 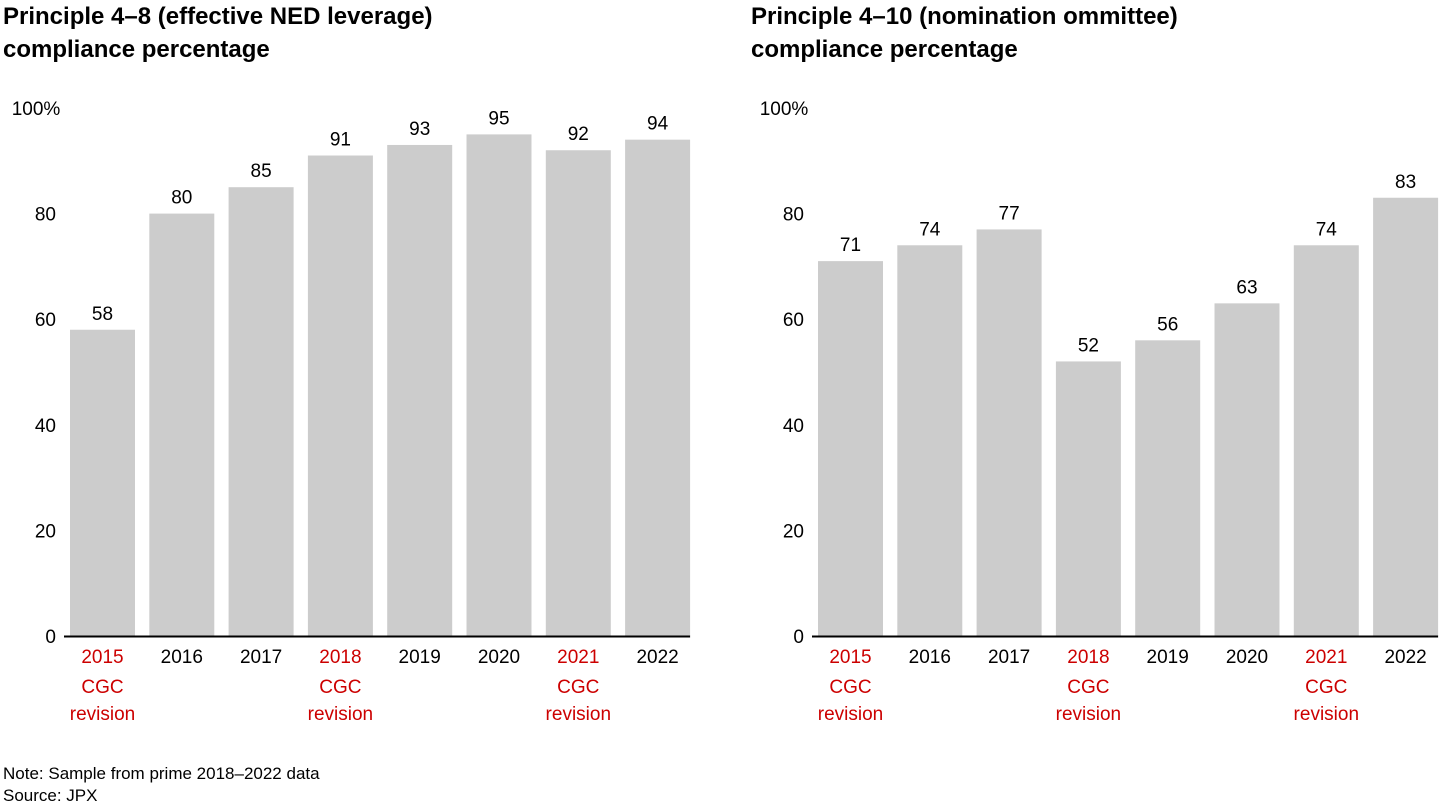 I want to click on footnote-source: Source: JPX, so click(x=50, y=795).